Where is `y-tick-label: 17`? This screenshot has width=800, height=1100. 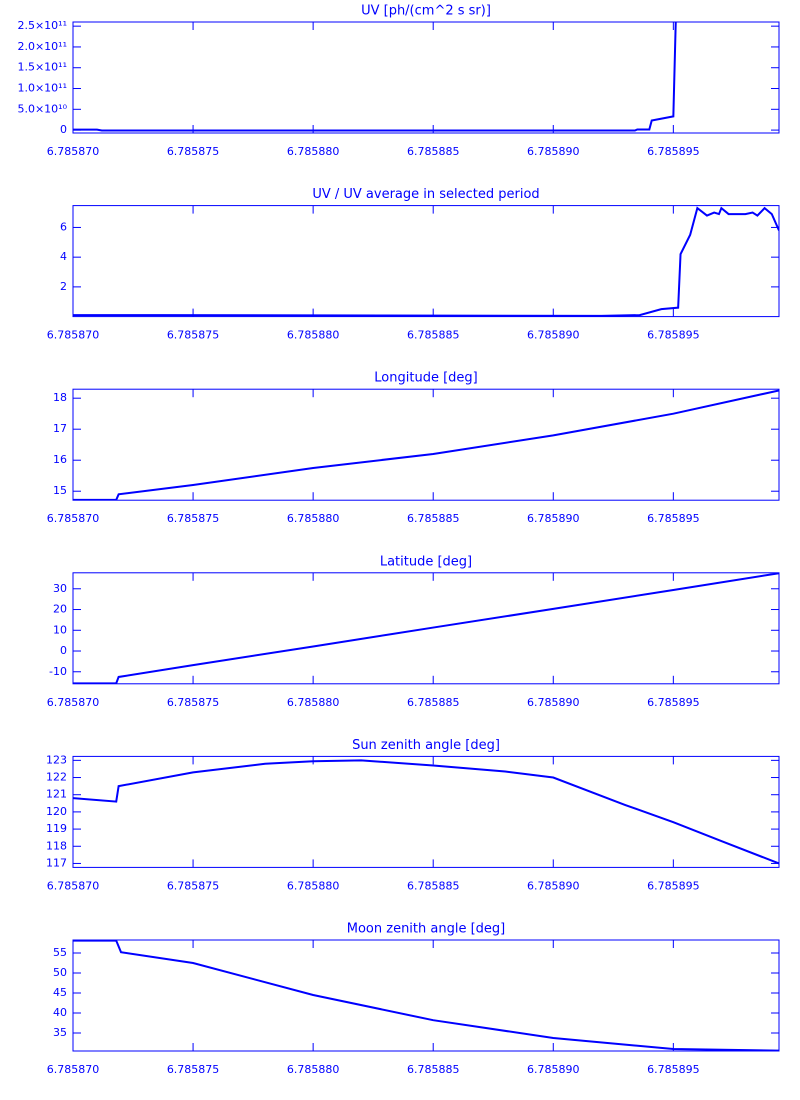 y-tick-label: 17 is located at coordinates (60, 428).